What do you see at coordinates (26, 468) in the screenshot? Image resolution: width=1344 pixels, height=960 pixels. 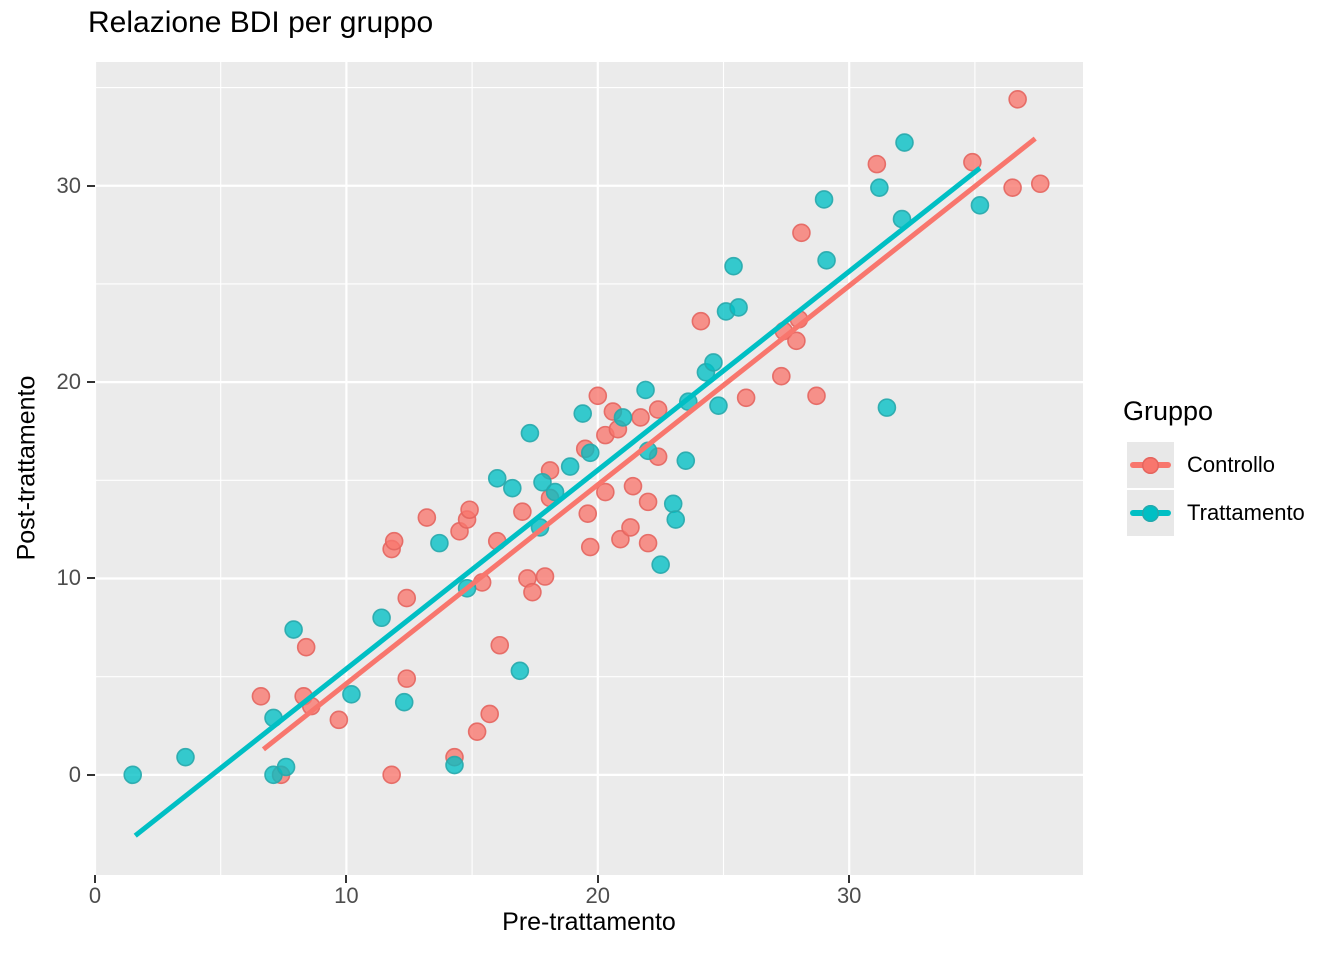 I see `y-axis-title: Post-trattamento` at bounding box center [26, 468].